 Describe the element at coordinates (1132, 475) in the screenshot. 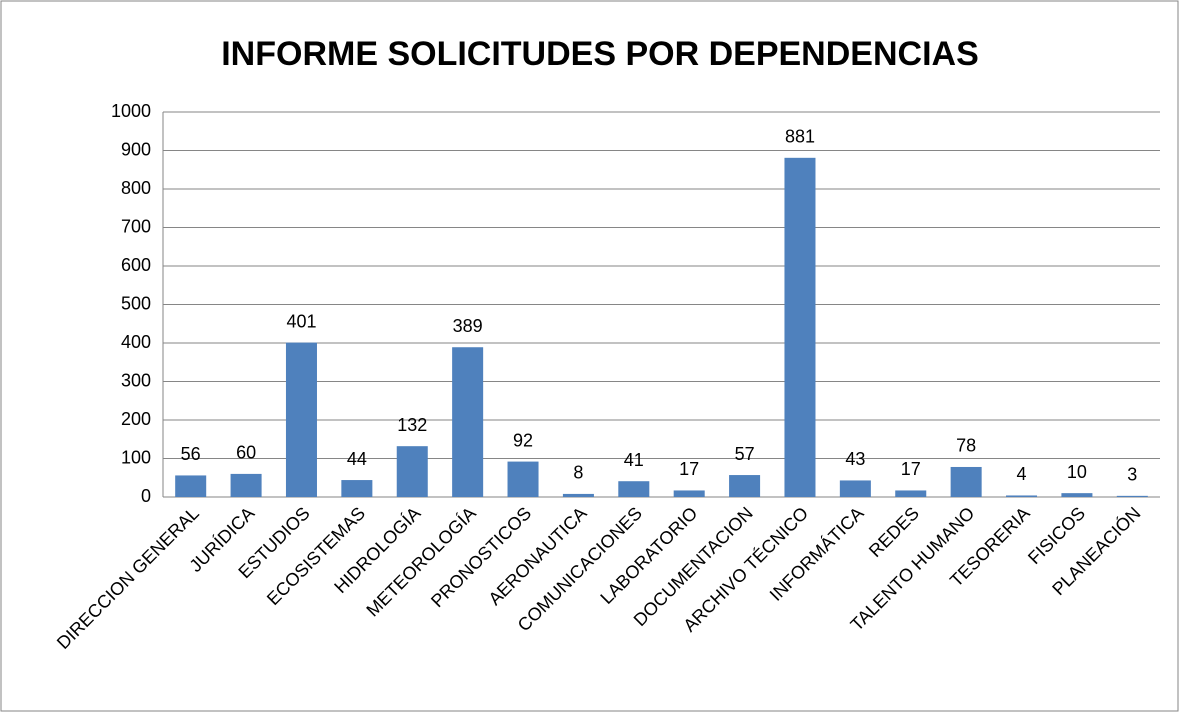

I see `data-label: 3` at that location.